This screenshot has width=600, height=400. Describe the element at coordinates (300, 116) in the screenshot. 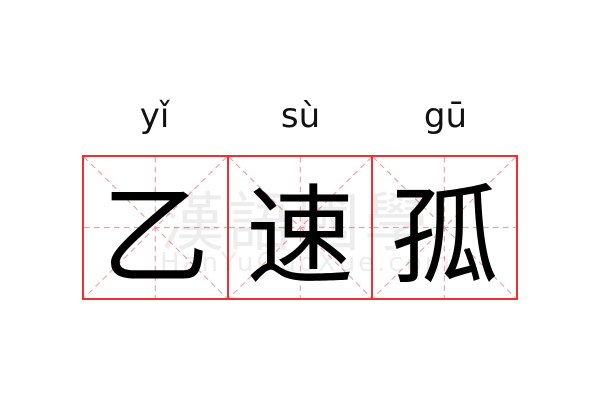

I see `pinyin-2: sù` at that location.